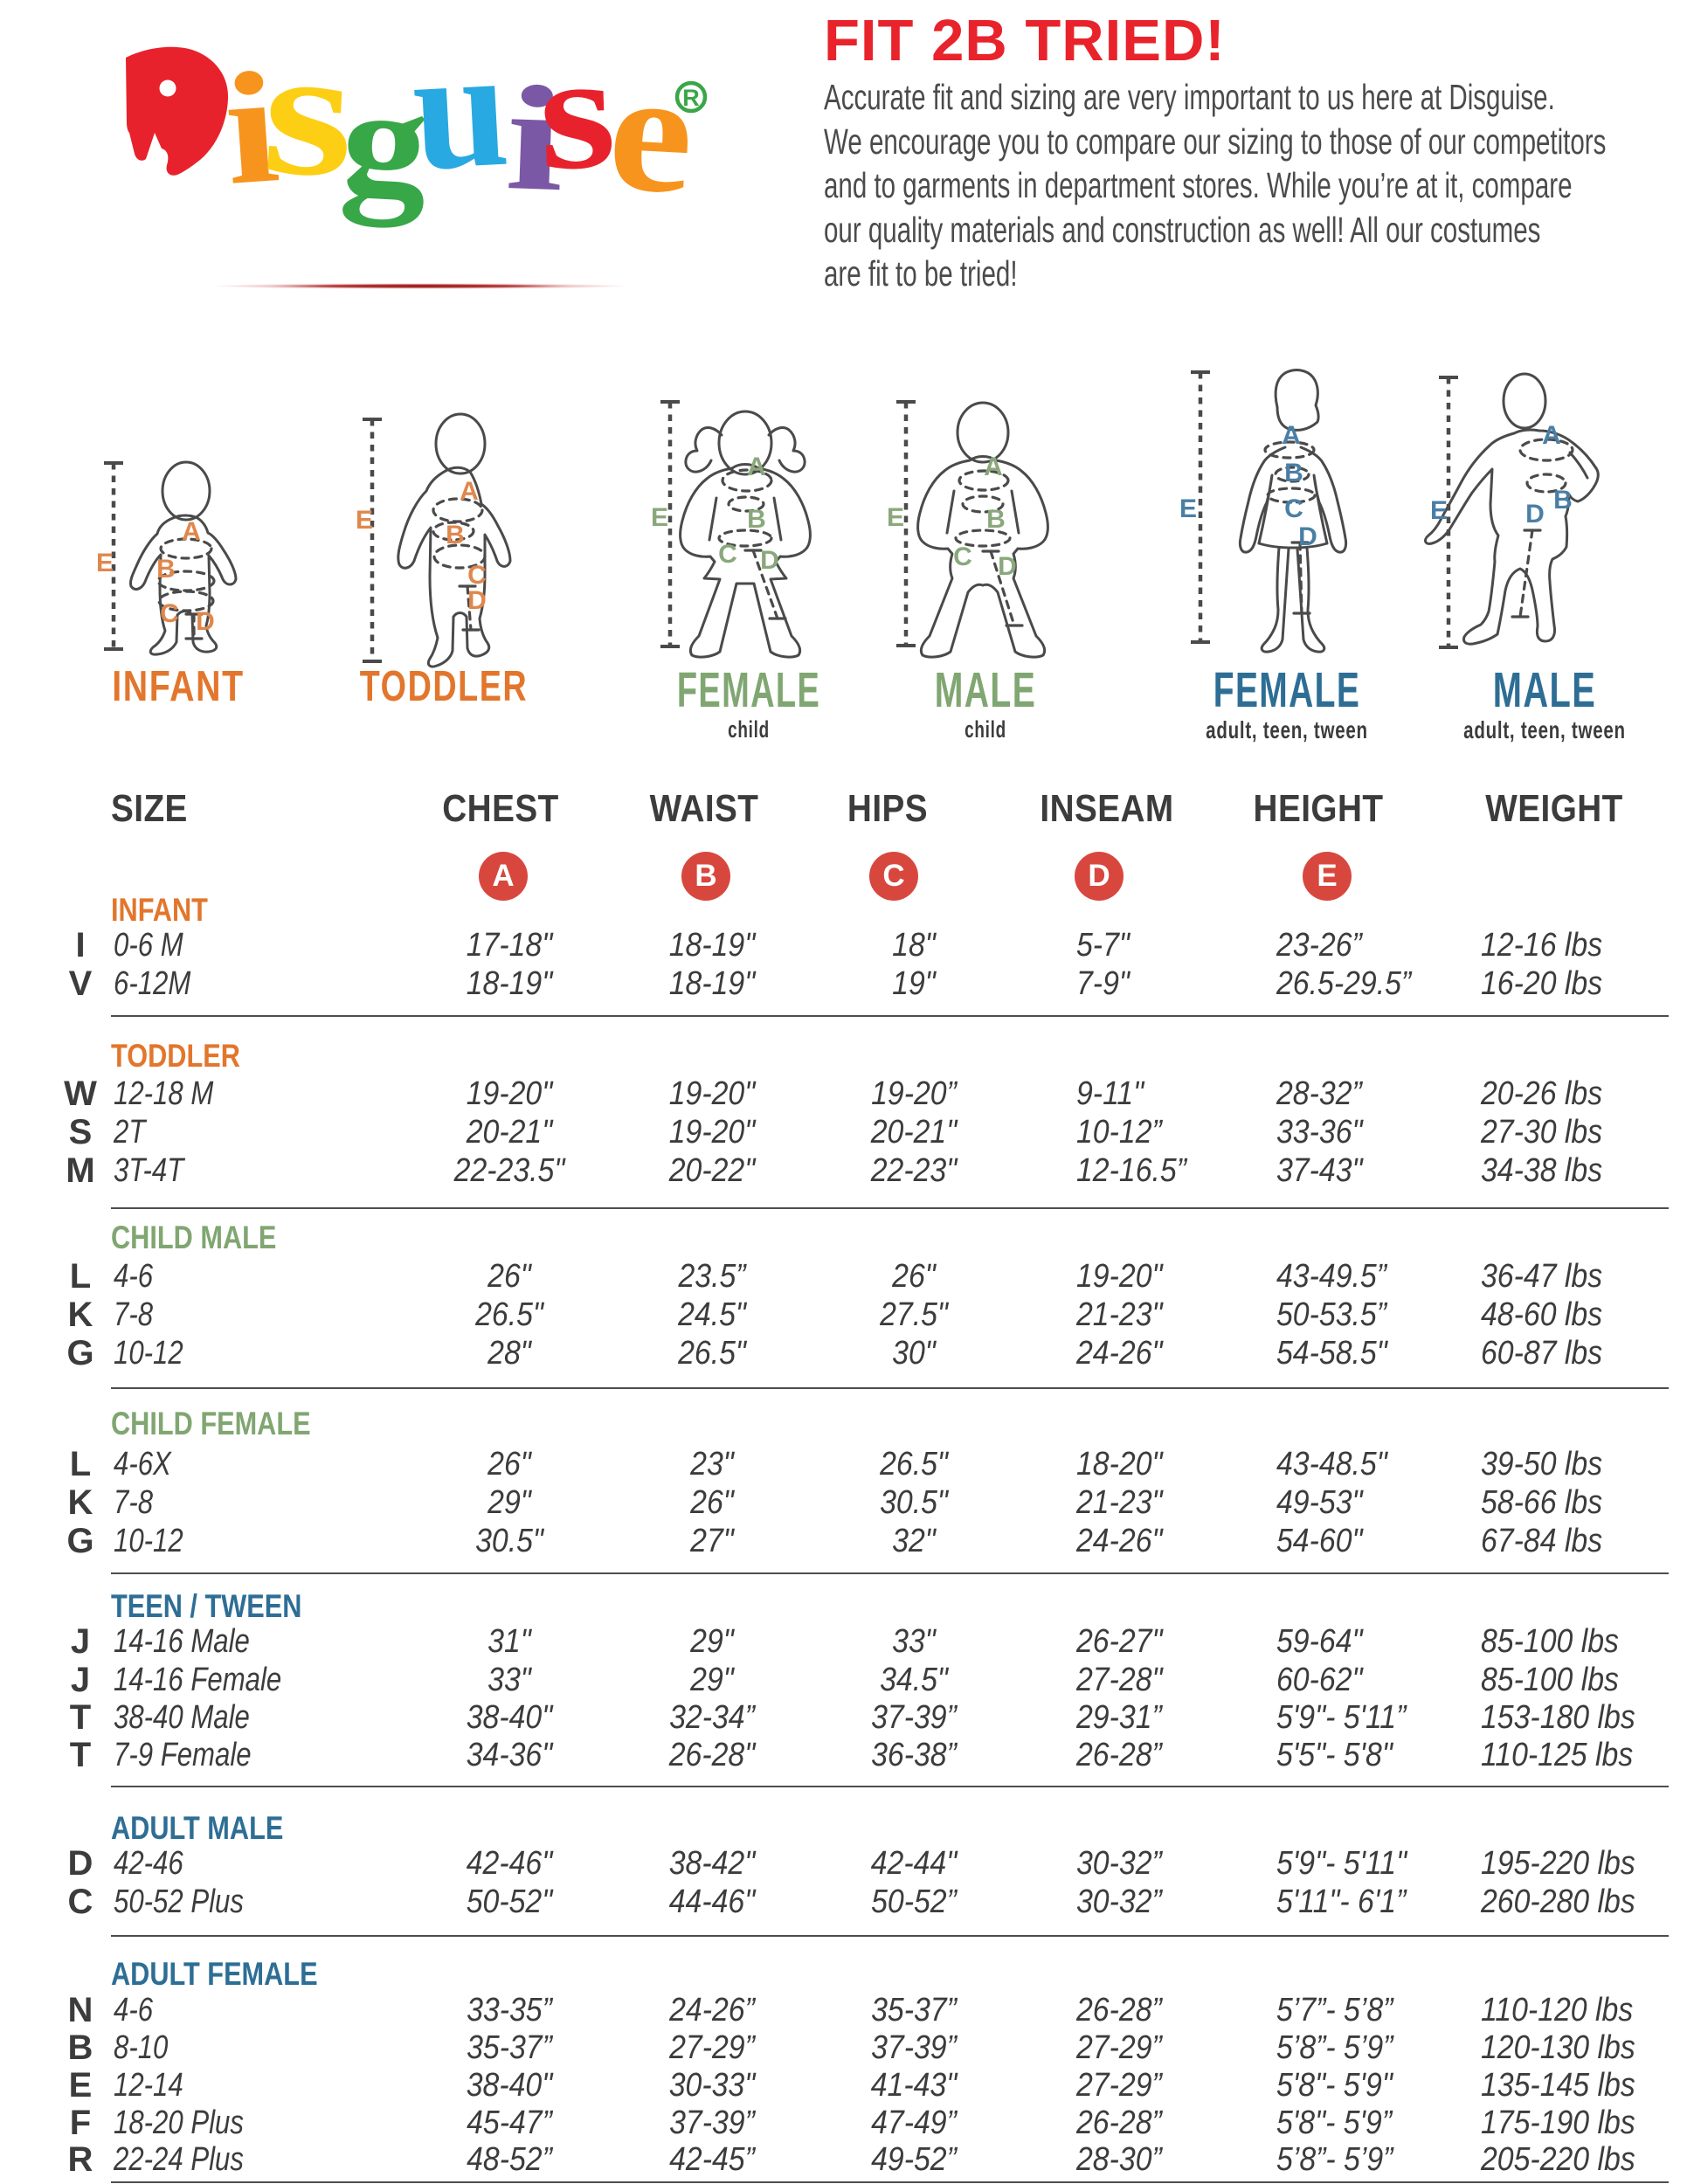  What do you see at coordinates (384, 142) in the screenshot?
I see `svg-text: g` at bounding box center [384, 142].